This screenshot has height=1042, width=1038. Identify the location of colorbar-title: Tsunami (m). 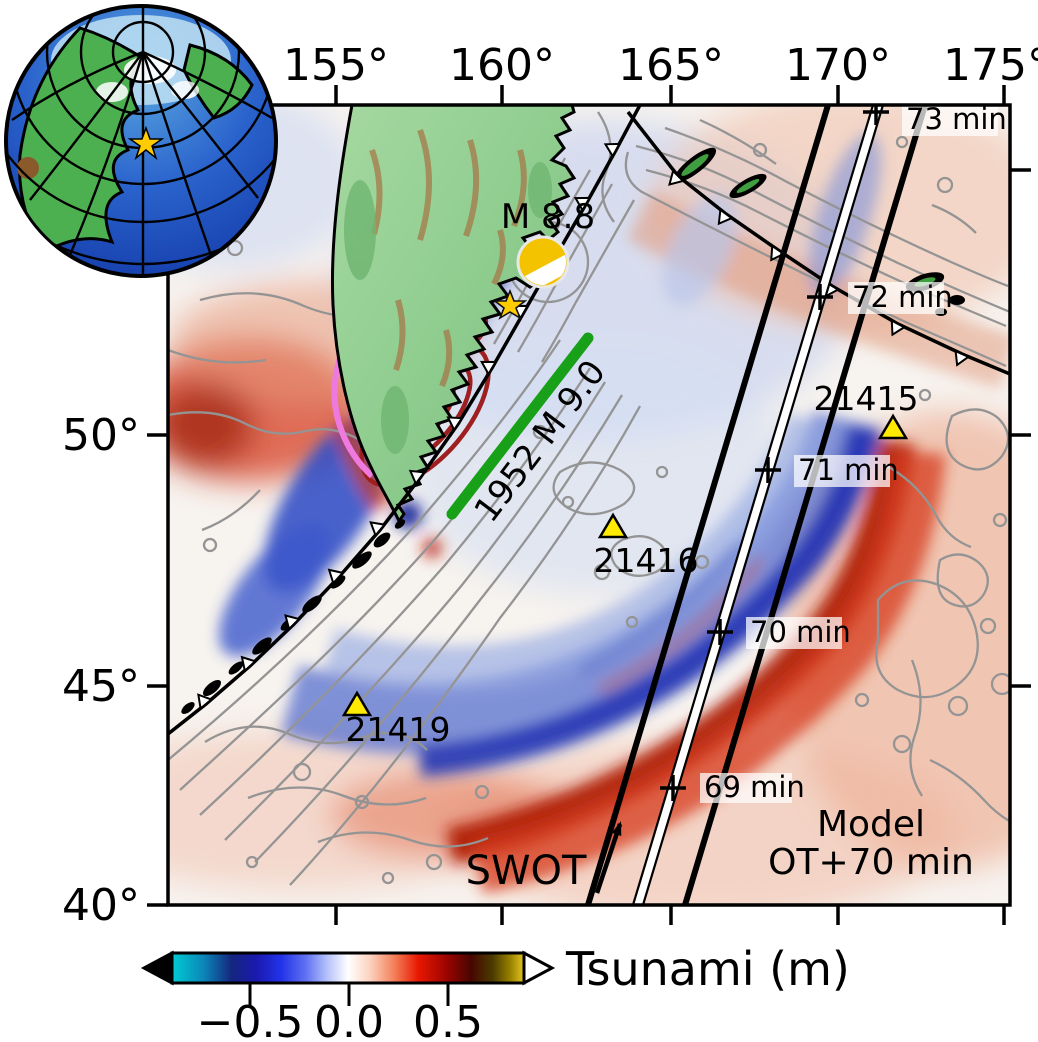
(707, 969).